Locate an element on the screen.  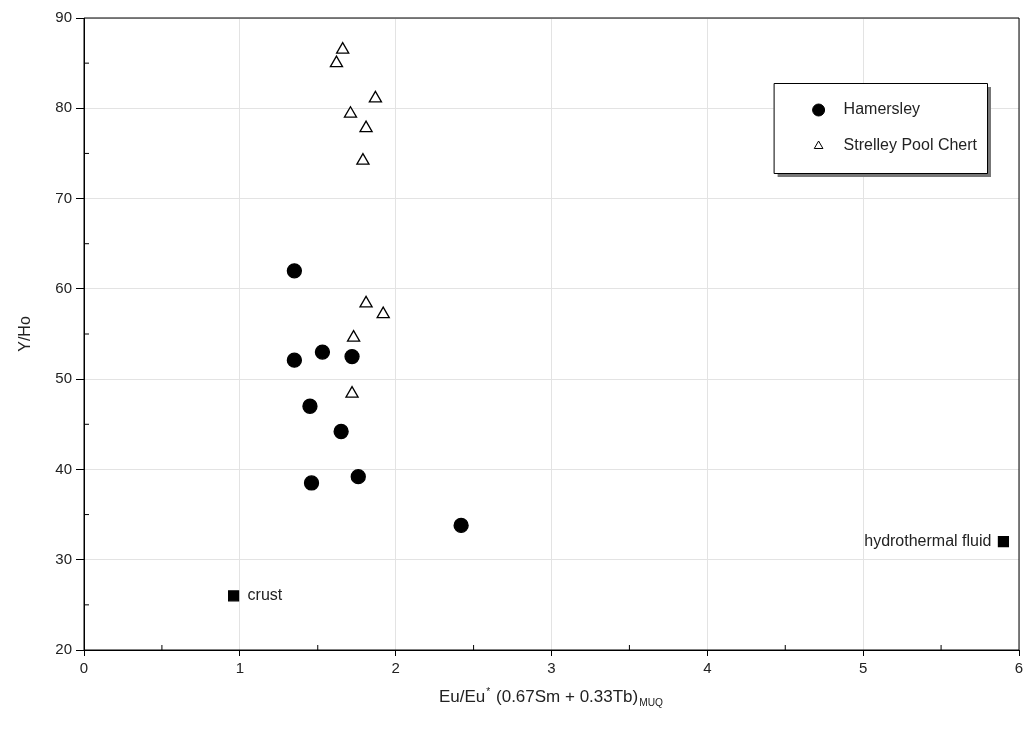
series-label: hydrothermal fluid is located at coordinates (928, 541).